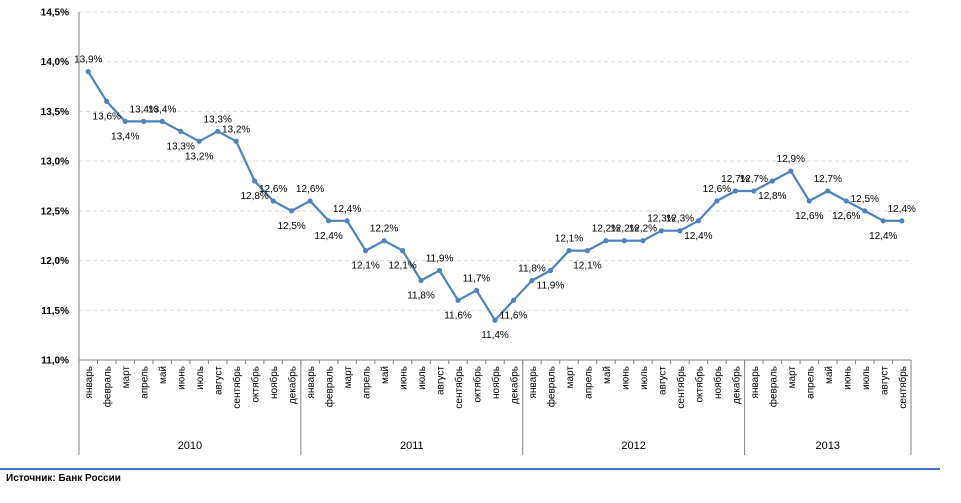 This screenshot has height=503, width=961. I want to click on y-tick-label: 11,5%, so click(55, 311).